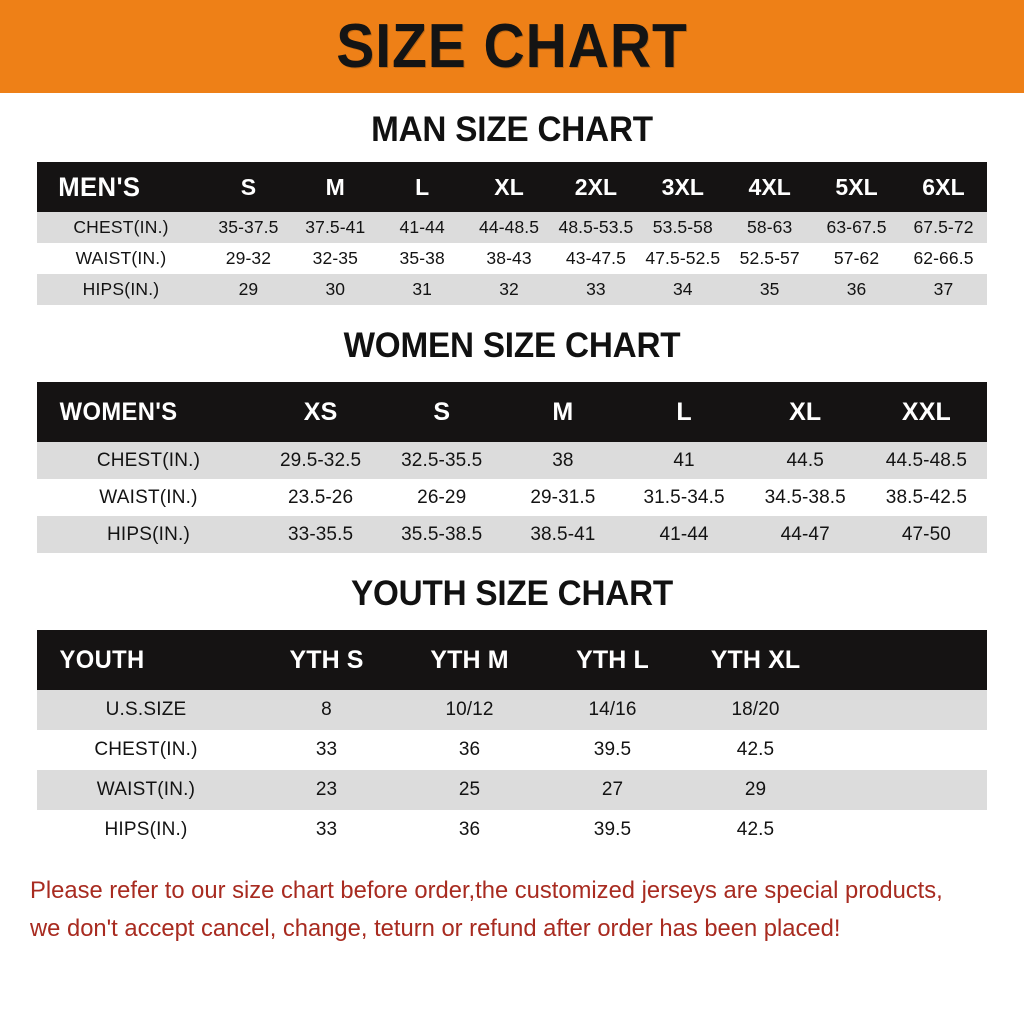  Describe the element at coordinates (596, 186) in the screenshot. I see `column-header: 2XL` at that location.